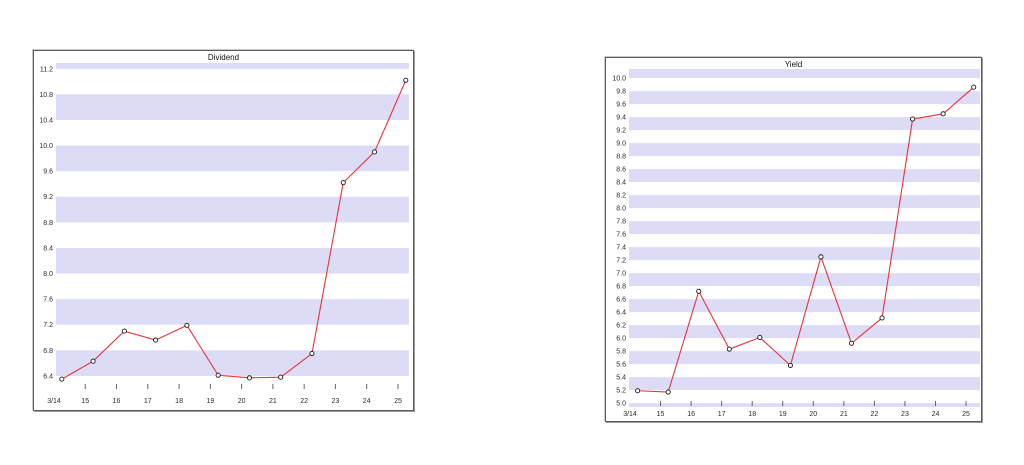 The height and width of the screenshot is (465, 1024). I want to click on y-tick-label: 5.4, so click(621, 378).